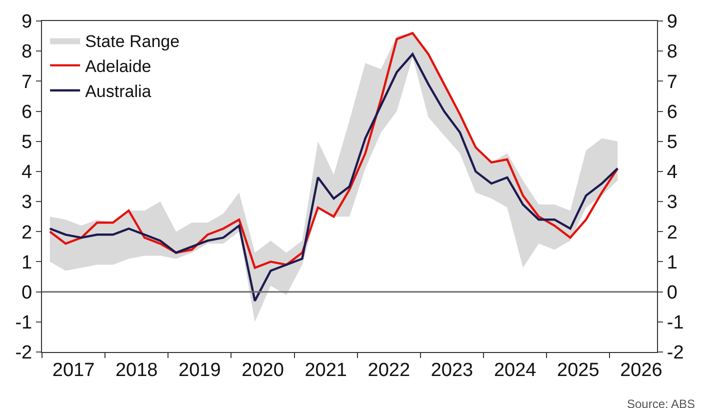  Describe the element at coordinates (641, 370) in the screenshot. I see `x-tick-label: 2026` at that location.